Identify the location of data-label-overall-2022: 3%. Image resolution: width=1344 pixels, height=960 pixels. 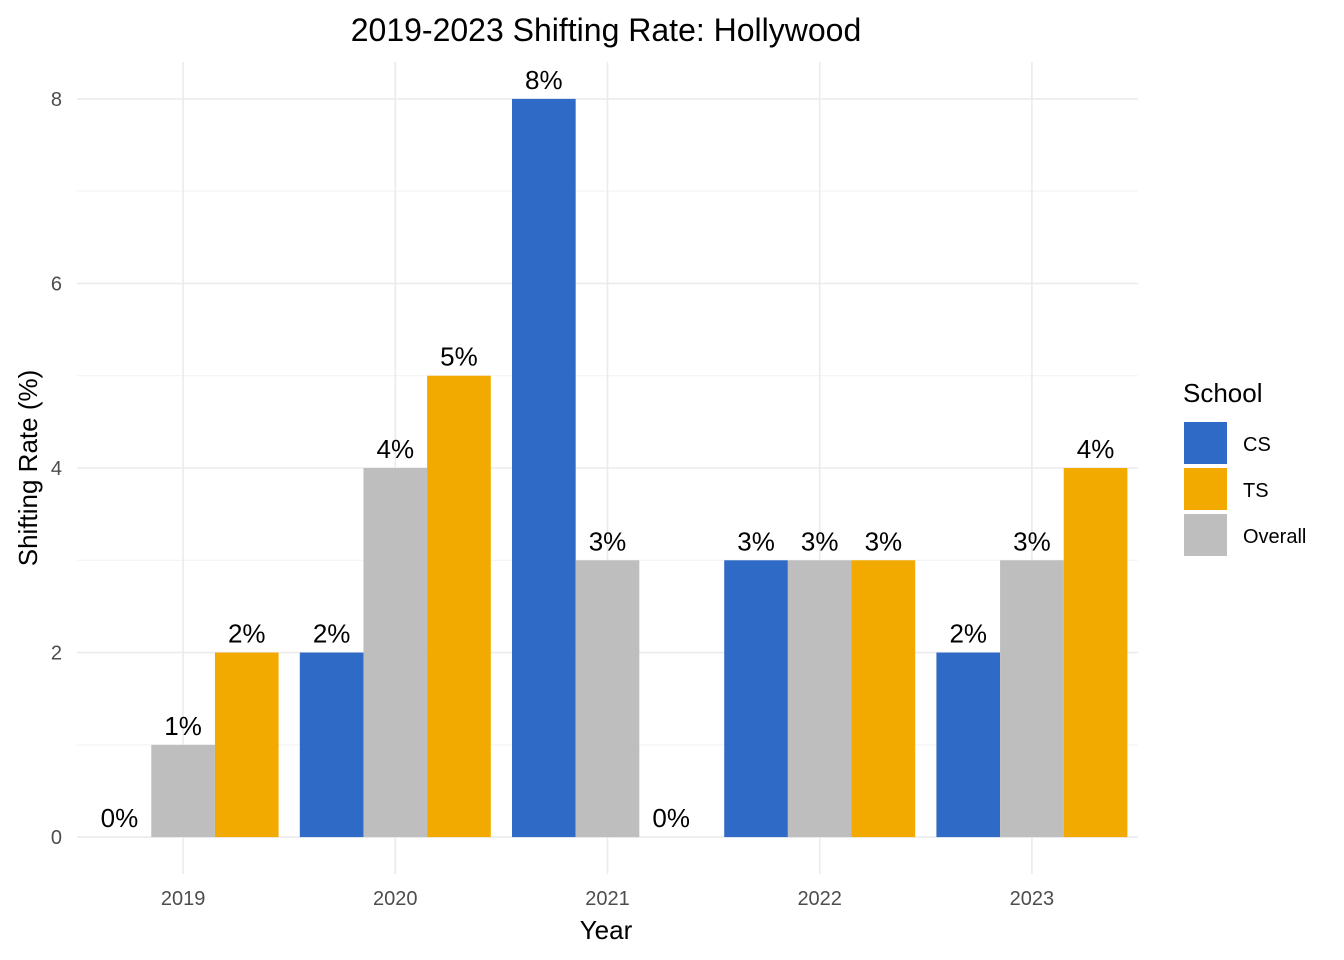
(820, 541).